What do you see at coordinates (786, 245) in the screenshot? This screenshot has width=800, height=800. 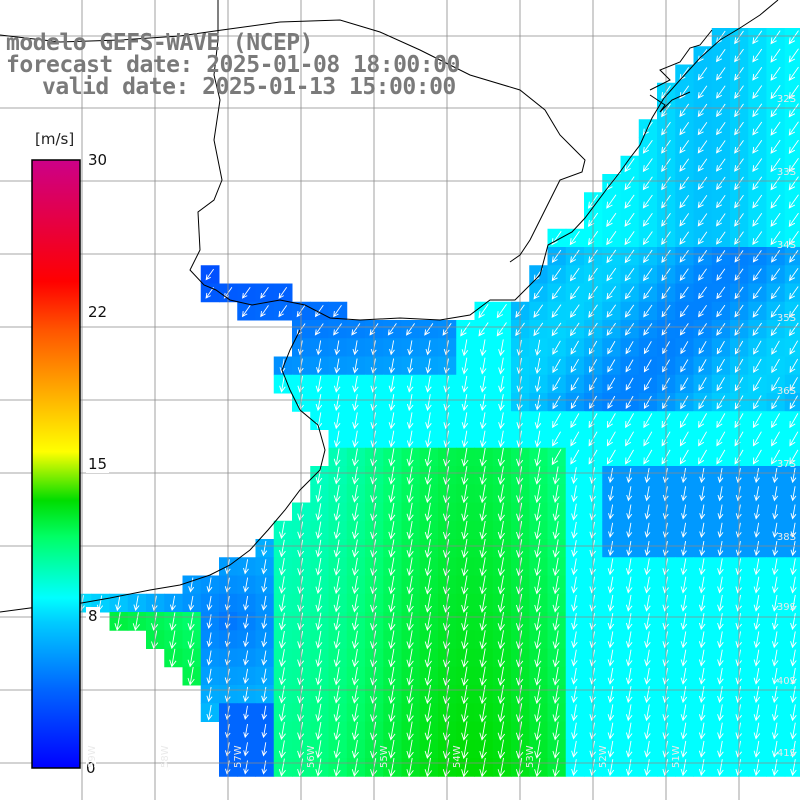 I see `lat-label-34s: 34S` at bounding box center [786, 245].